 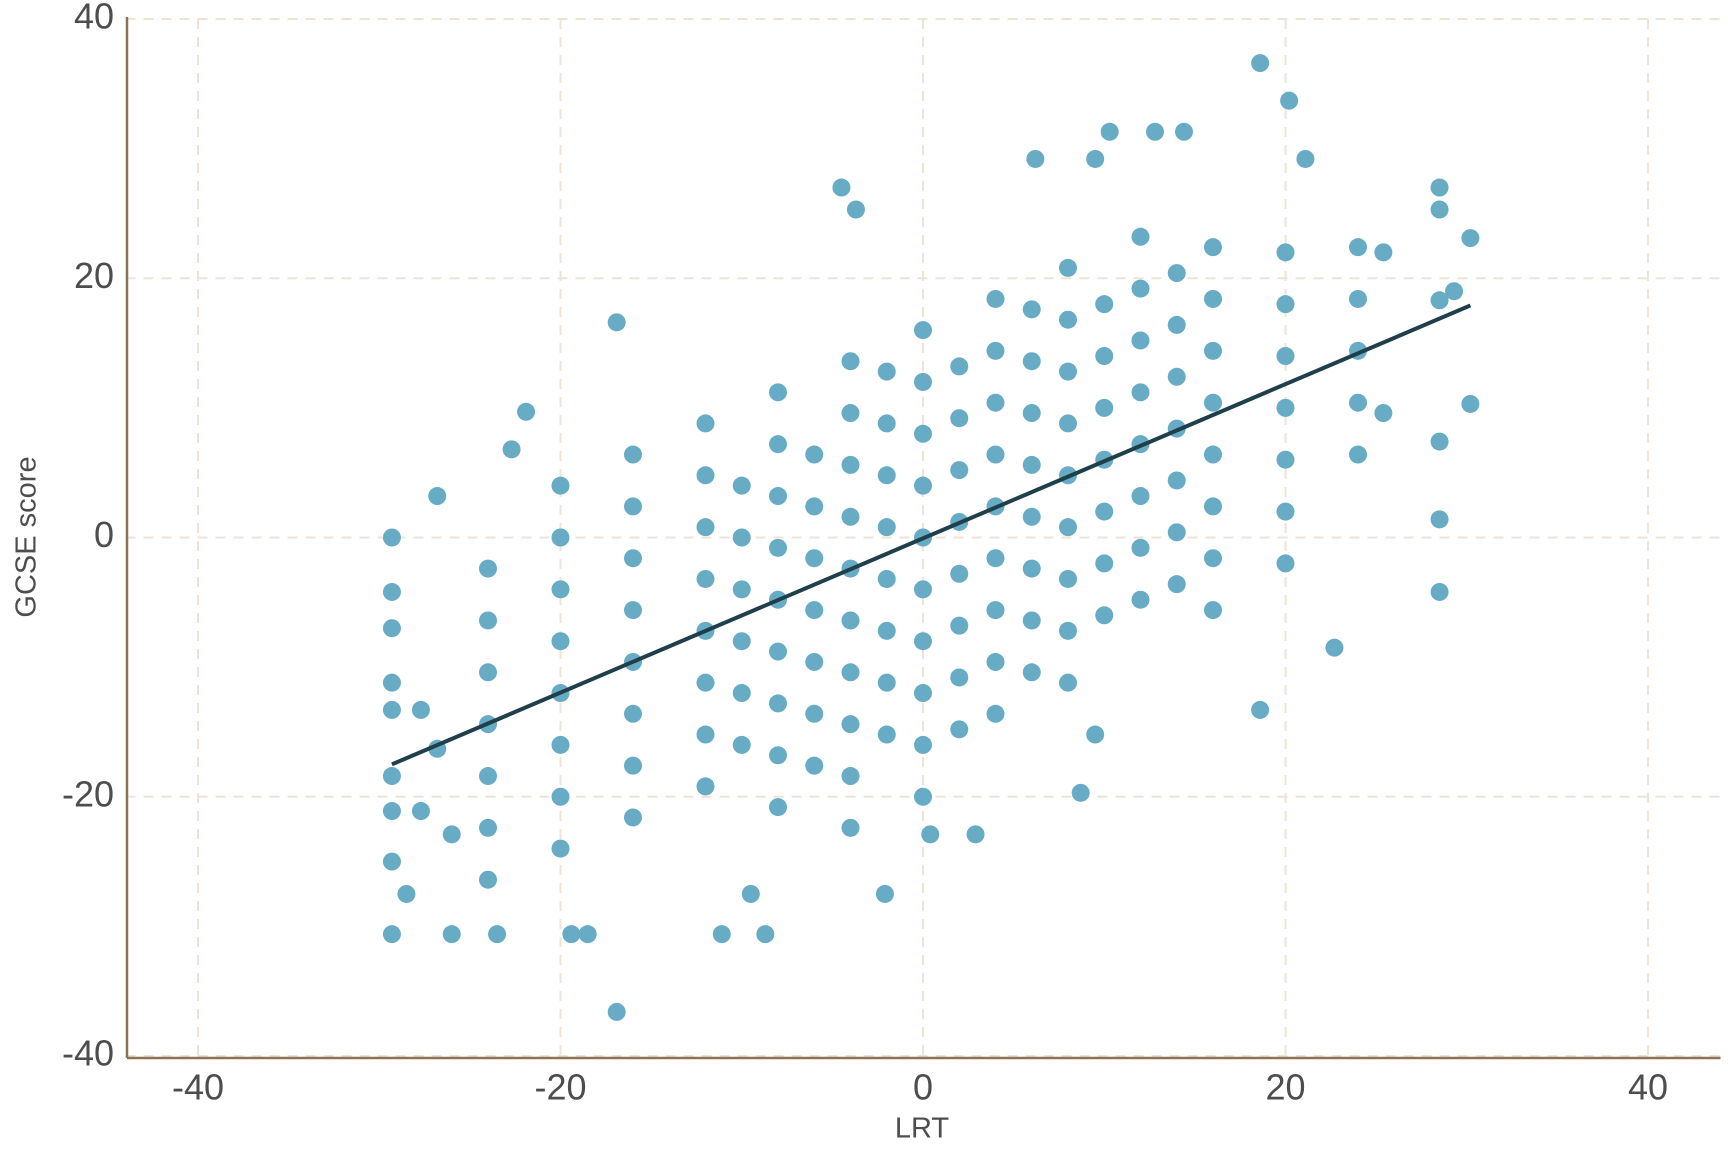 What do you see at coordinates (27, 536) in the screenshot?
I see `y-axis-title: GCSE score` at bounding box center [27, 536].